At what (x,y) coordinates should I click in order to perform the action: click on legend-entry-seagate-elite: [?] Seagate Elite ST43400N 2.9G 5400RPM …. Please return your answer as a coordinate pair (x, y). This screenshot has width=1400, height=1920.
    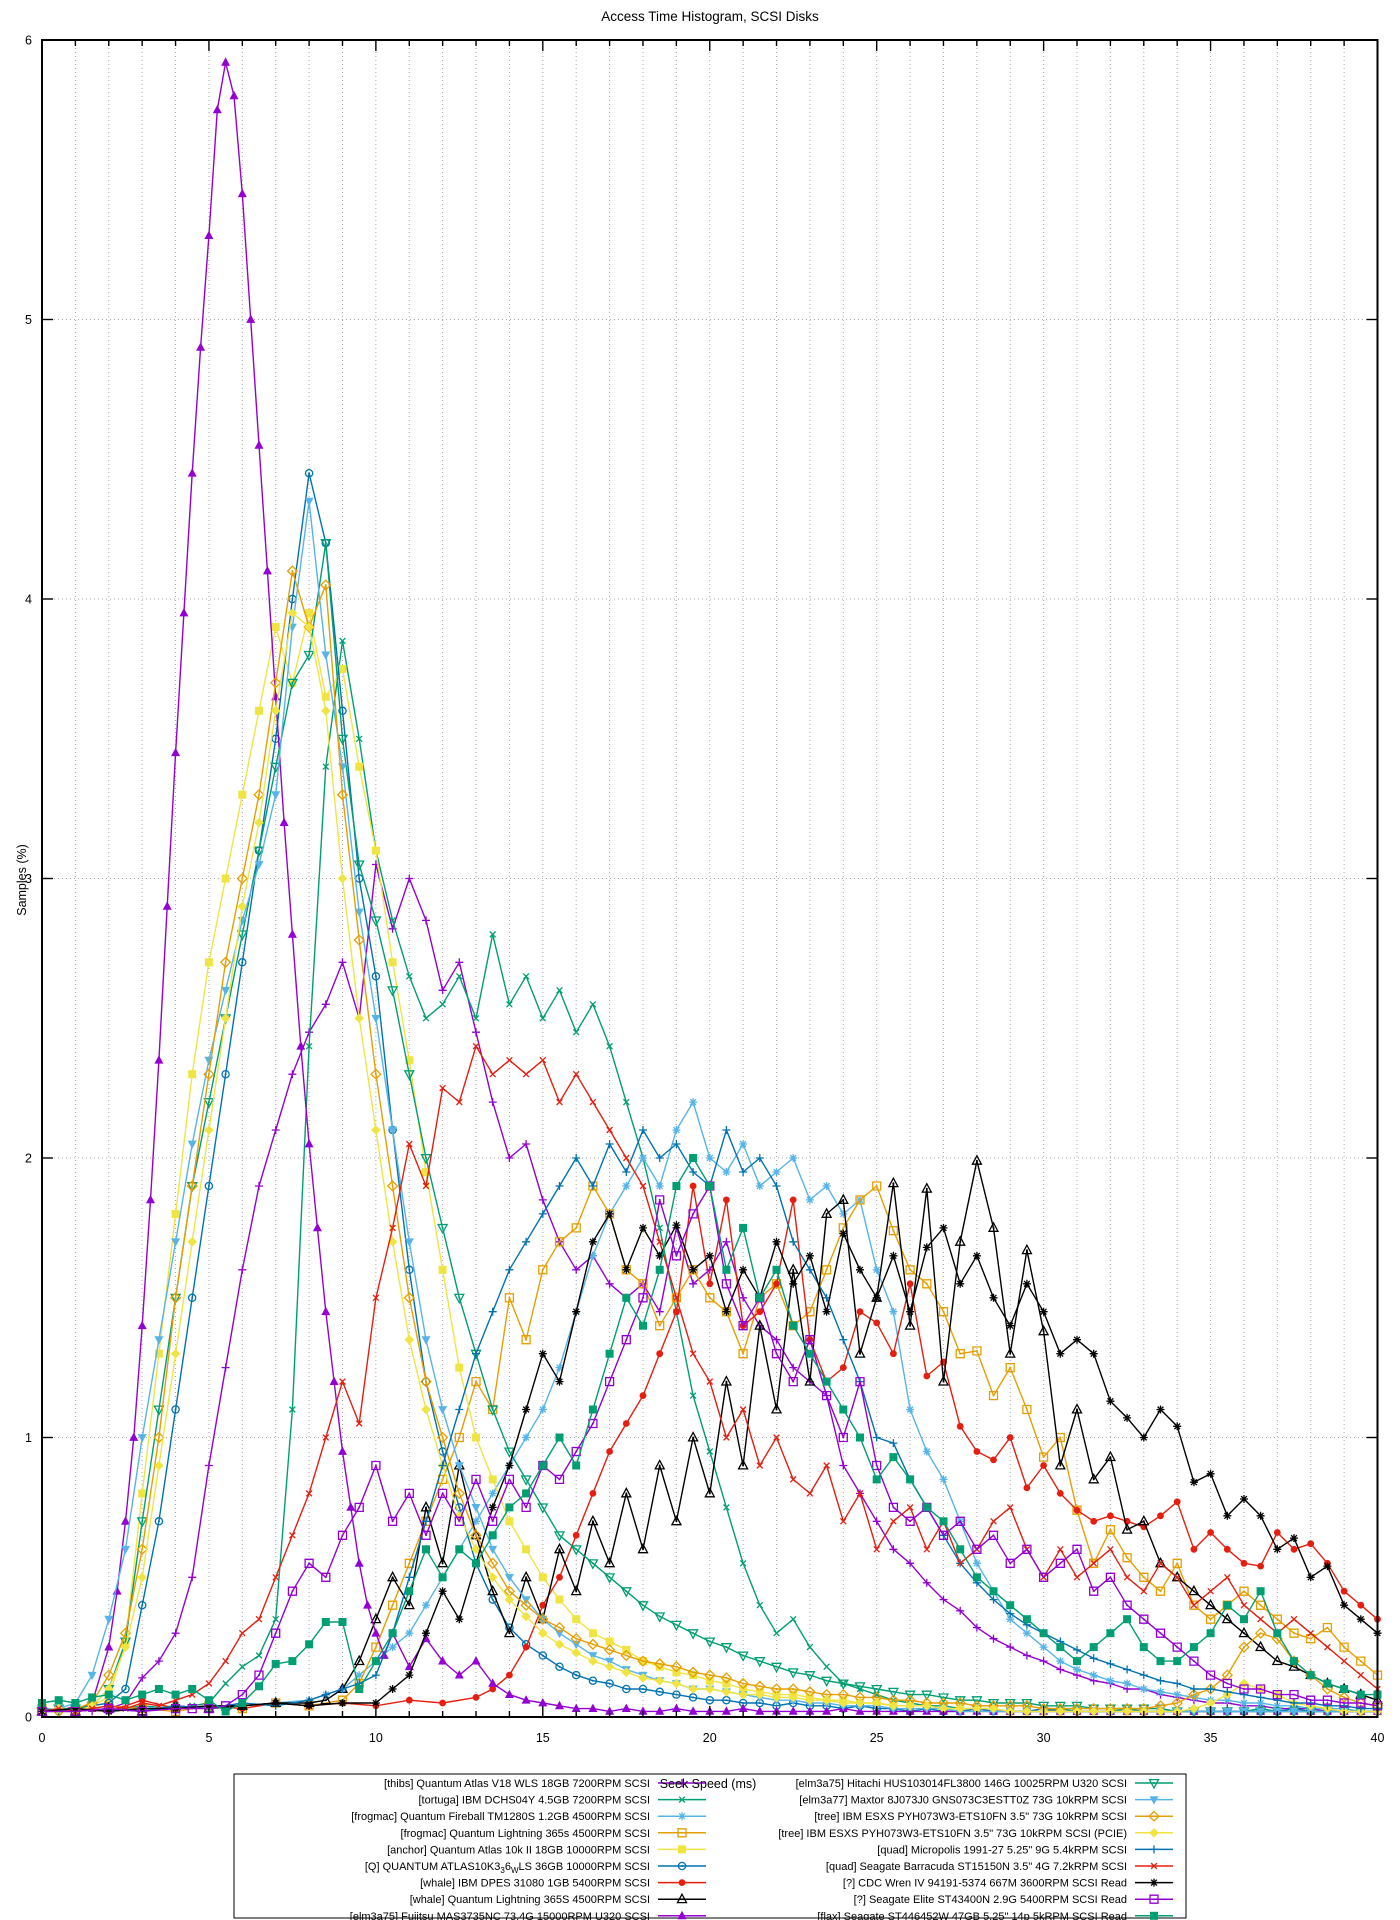
    Looking at the image, I should click on (1013, 1900).